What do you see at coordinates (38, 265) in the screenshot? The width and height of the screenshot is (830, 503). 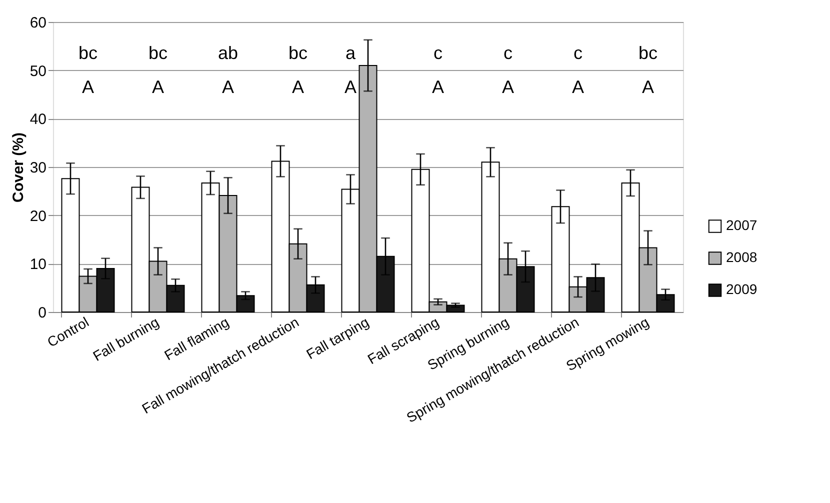 I see `y-tick-label: 10` at bounding box center [38, 265].